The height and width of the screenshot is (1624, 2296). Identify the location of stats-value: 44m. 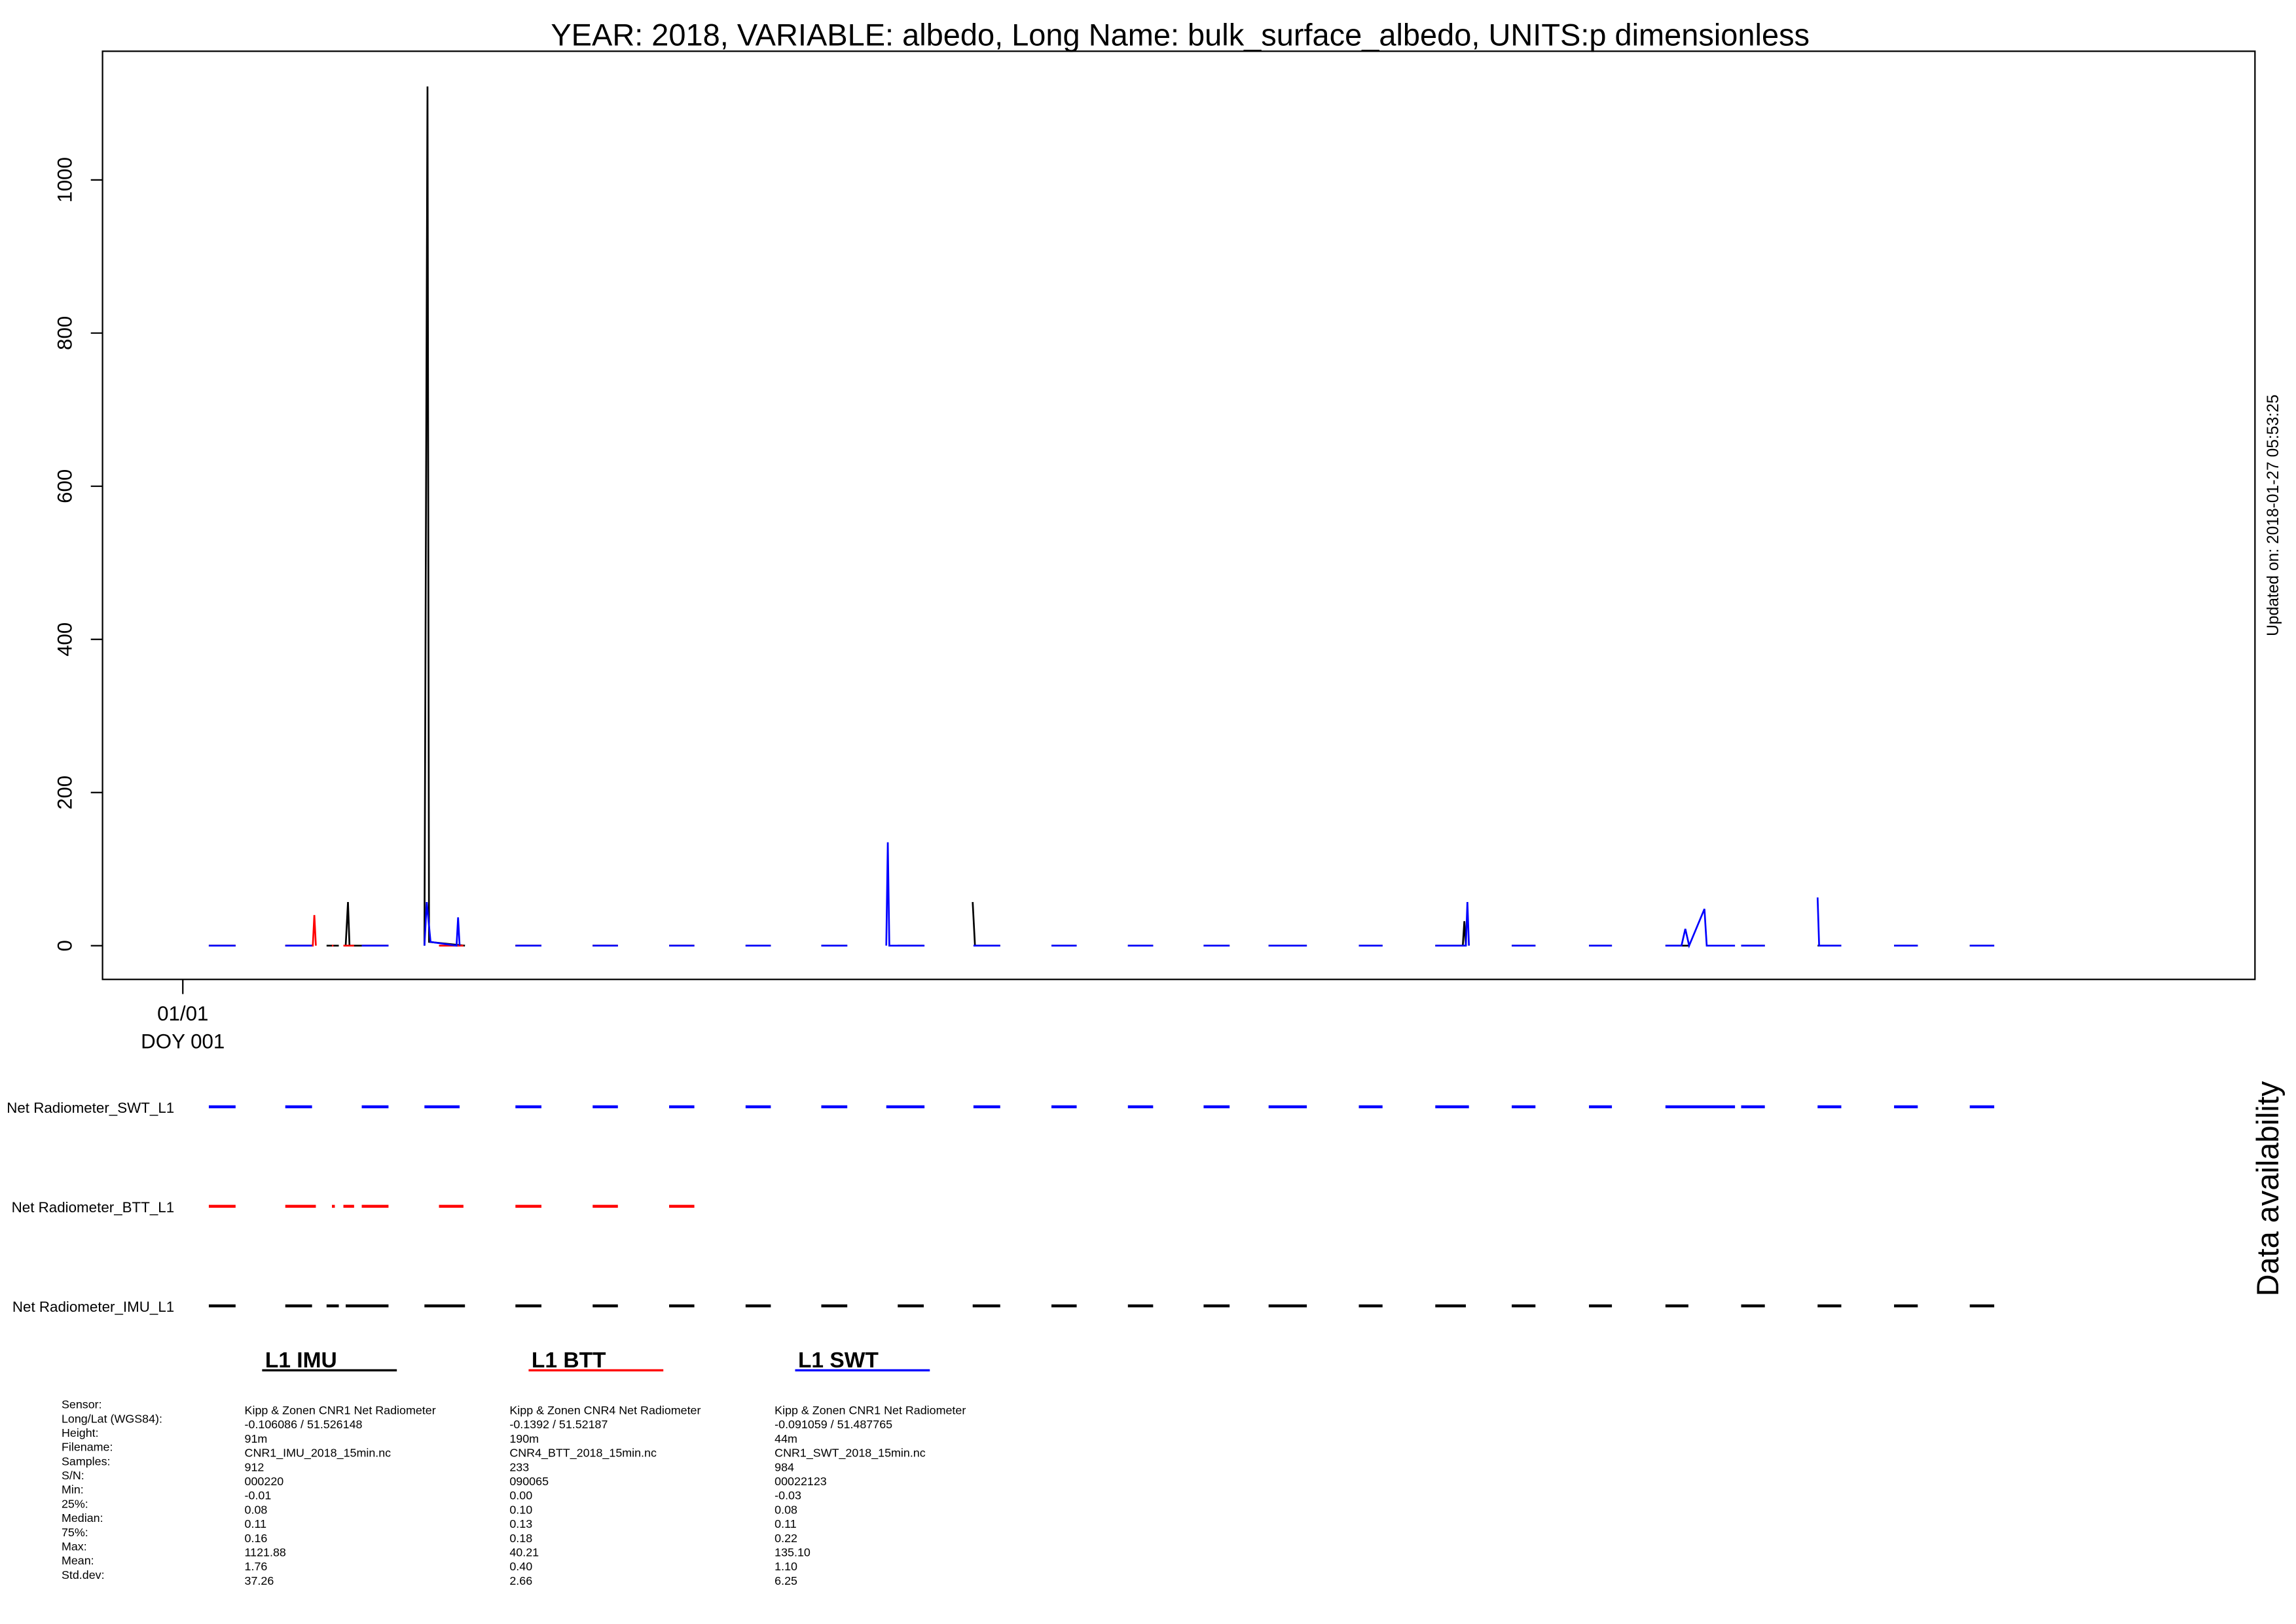
(785, 1438).